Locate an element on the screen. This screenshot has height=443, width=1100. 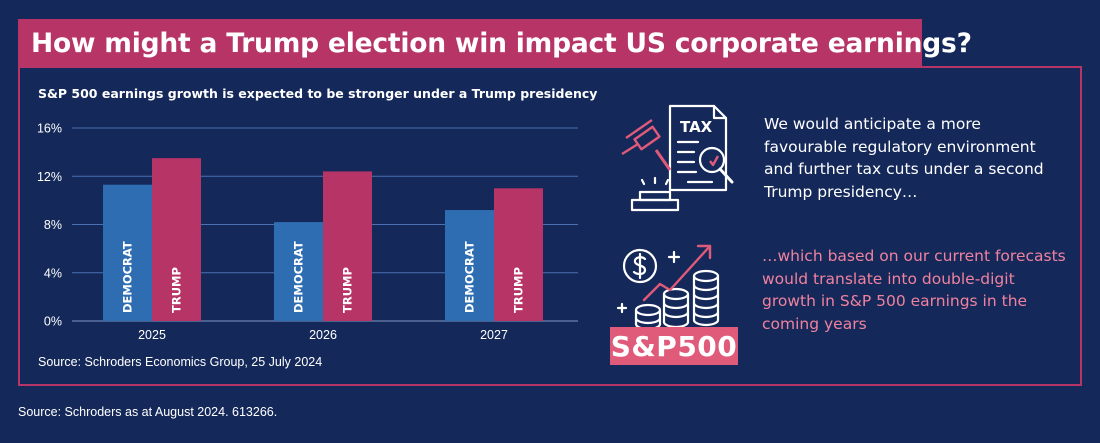
bar-trump-2027 is located at coordinates (518, 254).